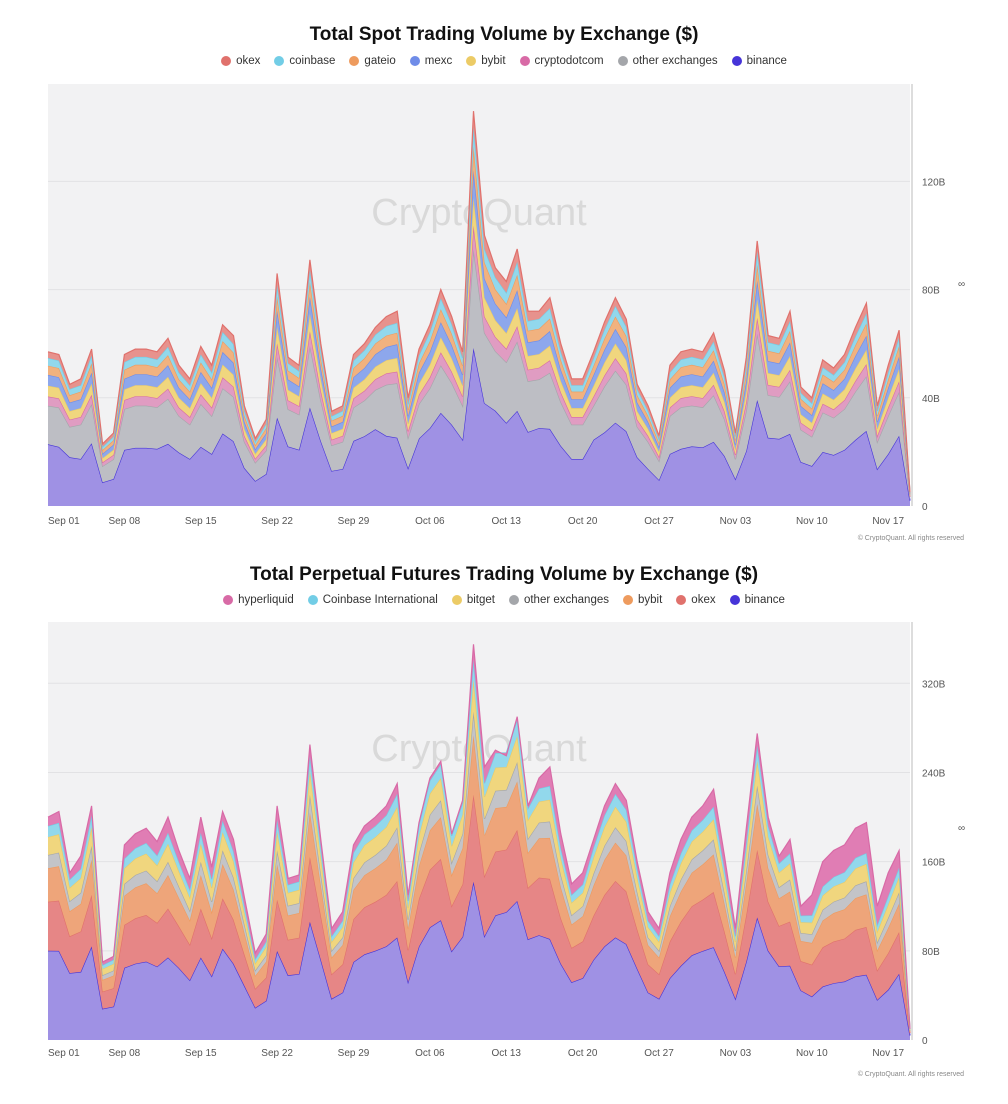  Describe the element at coordinates (888, 1053) in the screenshot. I see `perp-x-tick-label: Nov 17` at that location.